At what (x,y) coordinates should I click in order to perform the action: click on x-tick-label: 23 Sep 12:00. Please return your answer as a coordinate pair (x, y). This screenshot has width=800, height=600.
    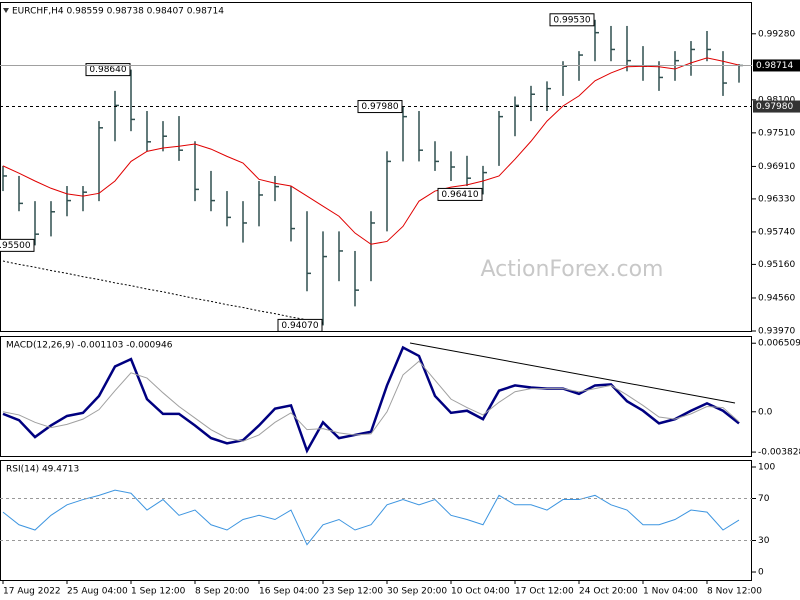
    Looking at the image, I should click on (353, 592).